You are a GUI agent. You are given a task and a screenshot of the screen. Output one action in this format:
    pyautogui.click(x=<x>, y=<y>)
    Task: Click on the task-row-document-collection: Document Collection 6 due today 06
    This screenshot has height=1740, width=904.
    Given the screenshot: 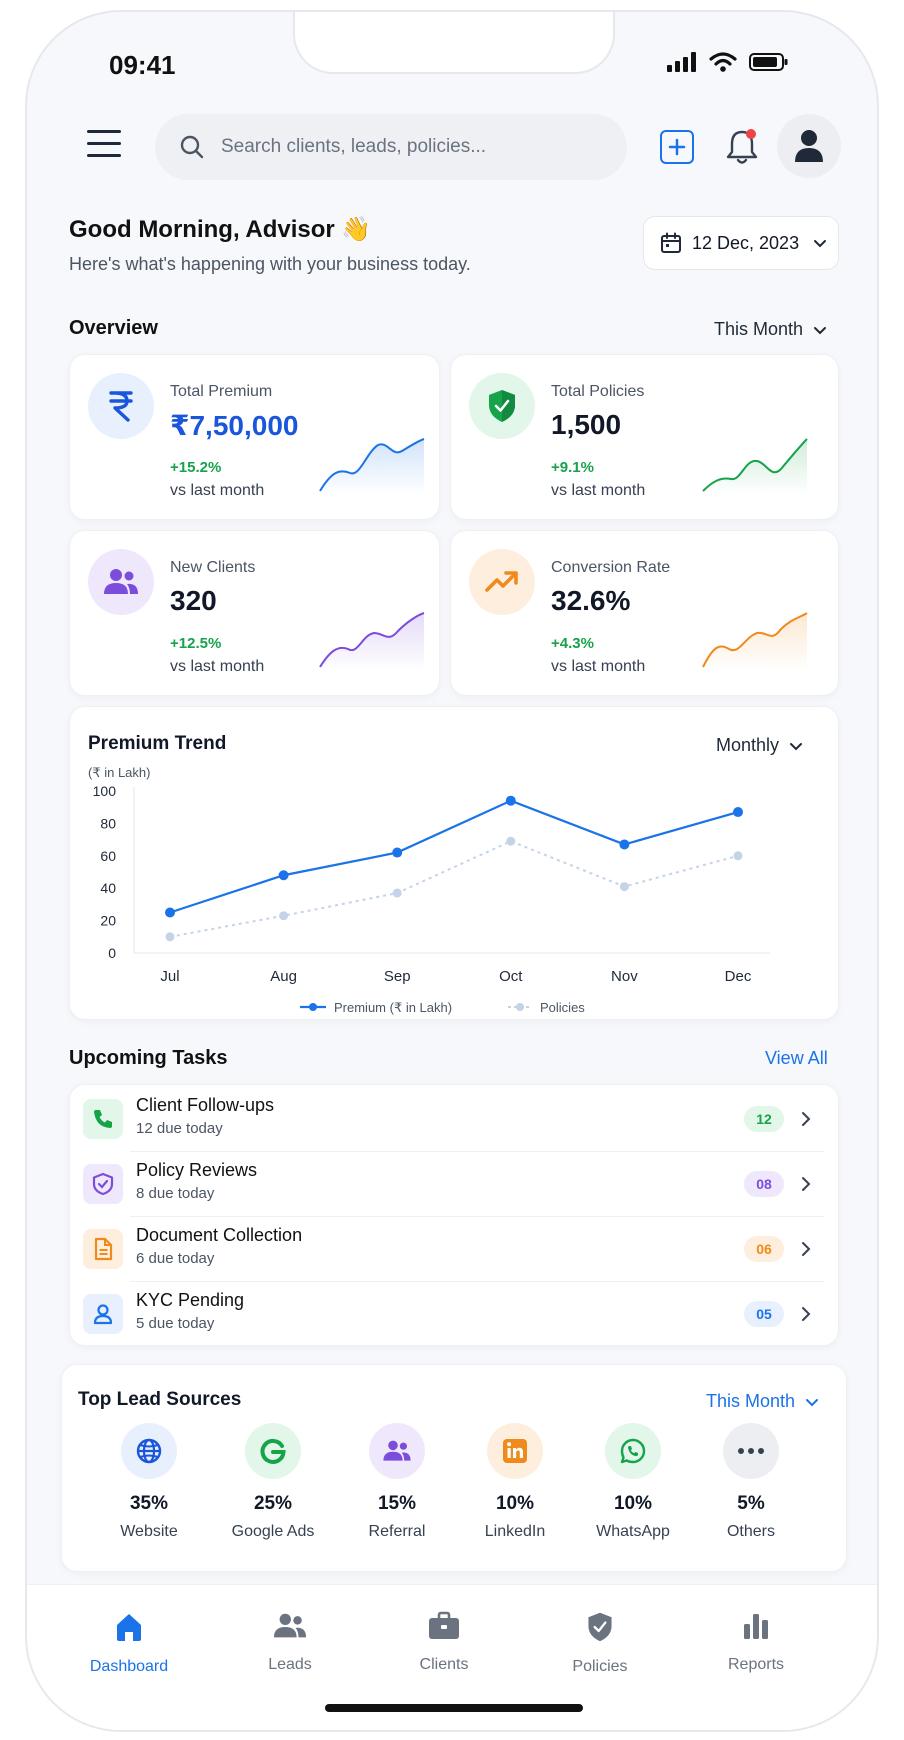 What is the action you would take?
    pyautogui.click(x=454, y=1249)
    